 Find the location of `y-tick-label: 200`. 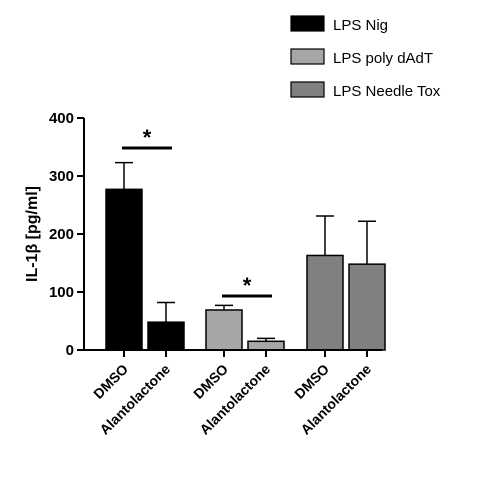

y-tick-label: 200 is located at coordinates (61, 234).